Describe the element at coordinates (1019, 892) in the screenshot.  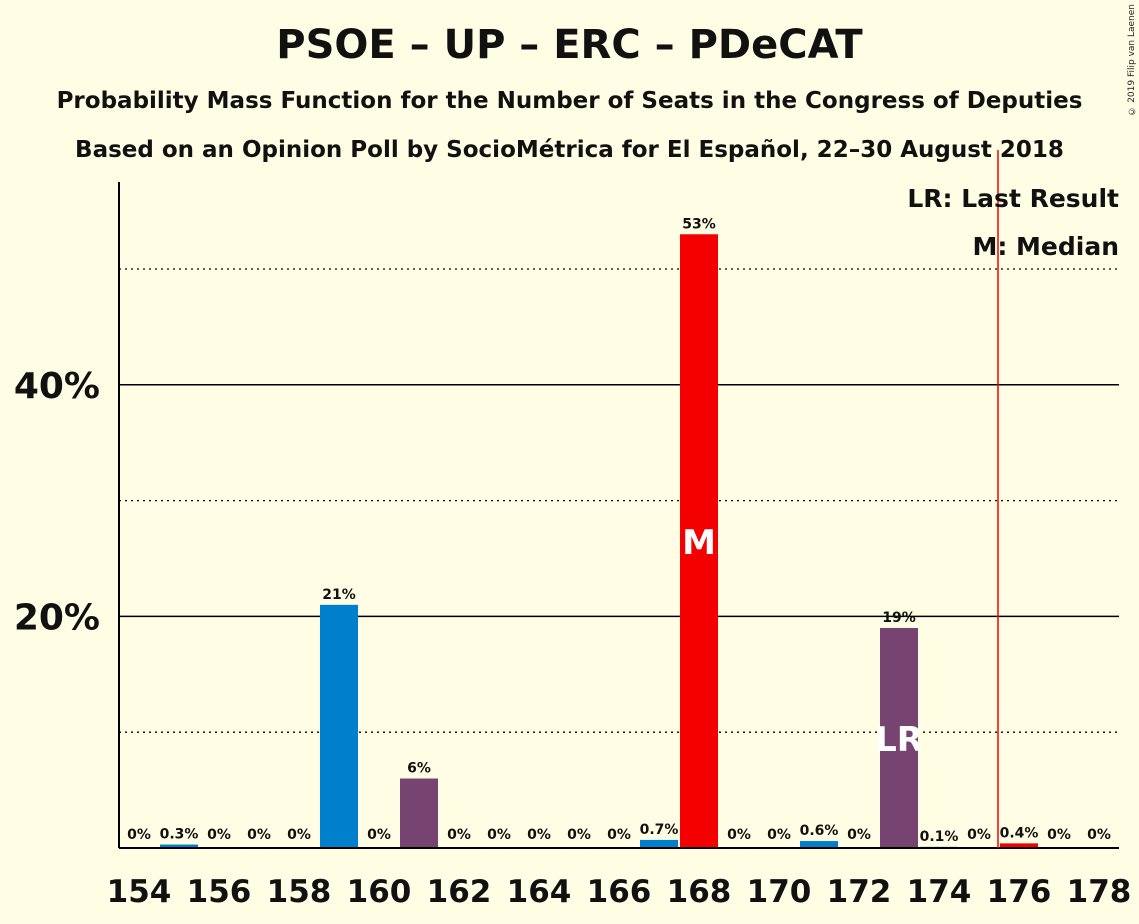
I see `x-tick-label: 176` at that location.